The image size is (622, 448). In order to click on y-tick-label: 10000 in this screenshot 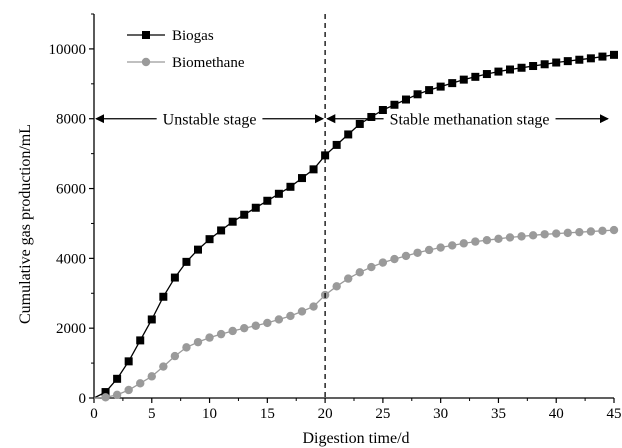, I will do `click(68, 50)`.